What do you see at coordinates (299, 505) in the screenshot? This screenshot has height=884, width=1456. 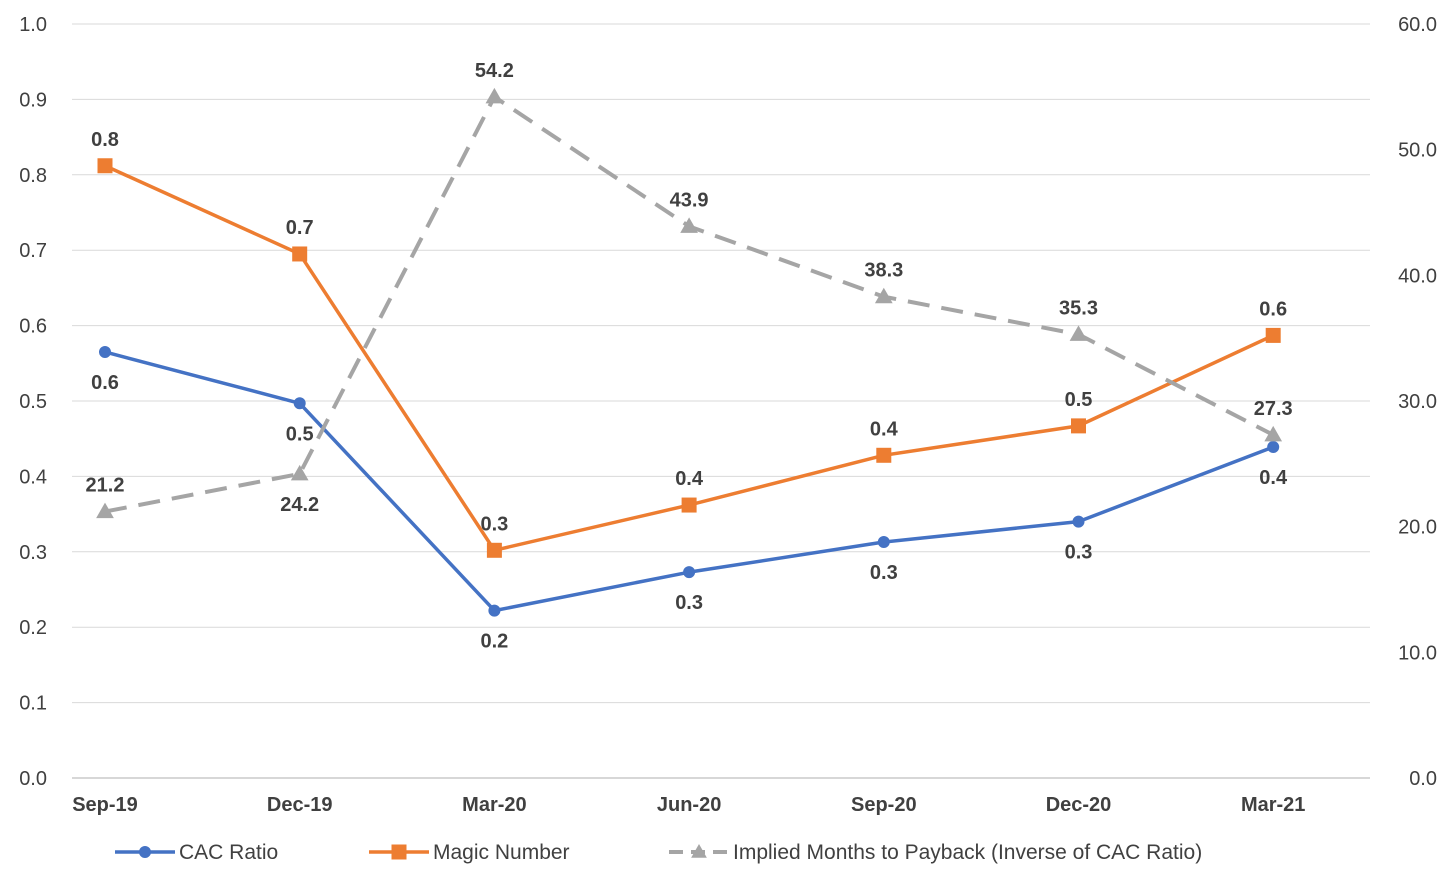 I see `data-label: 24.2` at bounding box center [299, 505].